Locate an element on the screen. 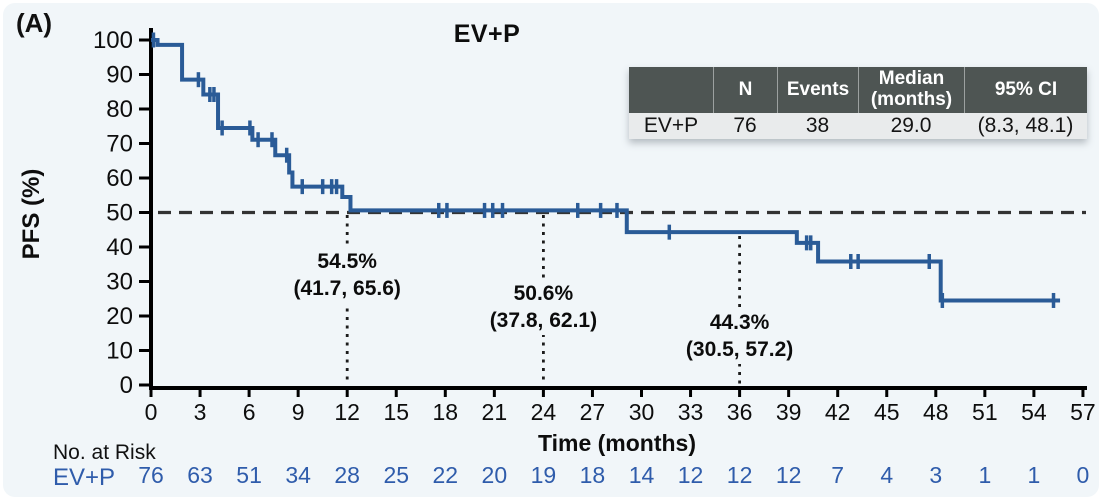 The height and width of the screenshot is (500, 1102). y-tick-label: 60 is located at coordinates (119, 178).